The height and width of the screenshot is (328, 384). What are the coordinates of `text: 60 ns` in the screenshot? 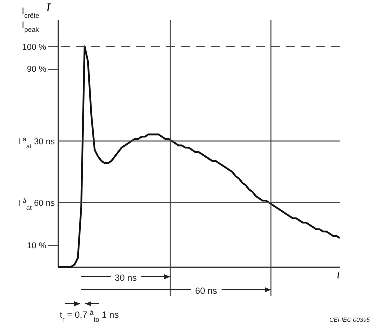 It's located at (206, 291).